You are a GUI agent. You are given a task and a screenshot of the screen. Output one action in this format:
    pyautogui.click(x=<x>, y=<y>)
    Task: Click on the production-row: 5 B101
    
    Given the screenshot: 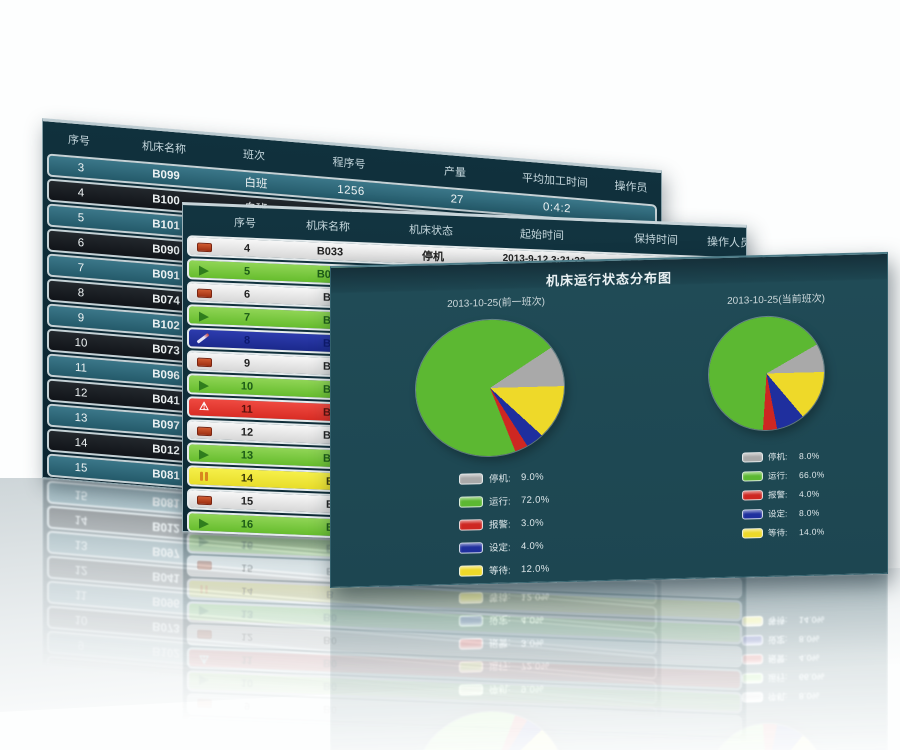 What is the action you would take?
    pyautogui.click(x=352, y=740)
    